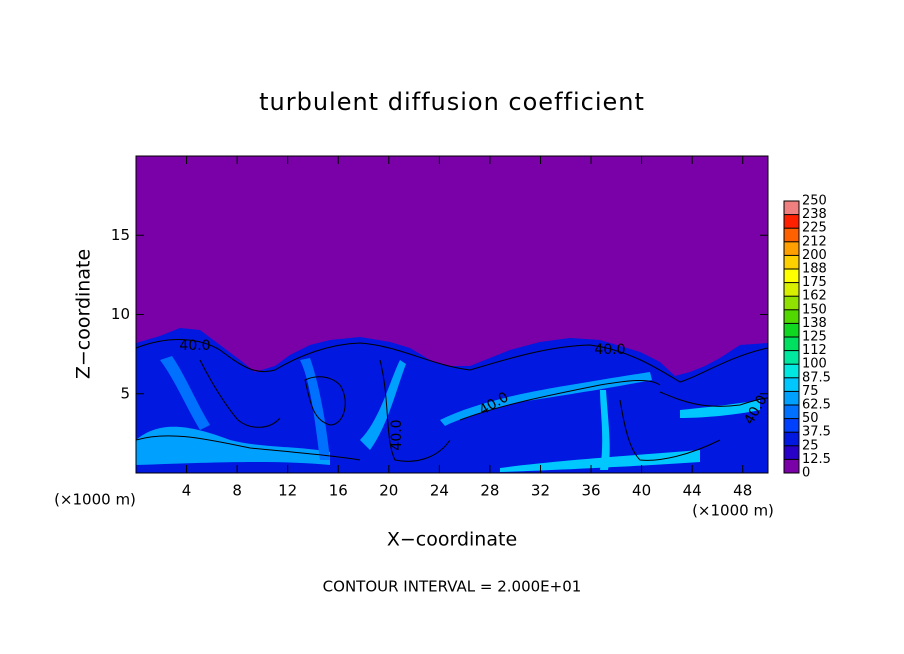 The height and width of the screenshot is (654, 904). Describe the element at coordinates (814, 296) in the screenshot. I see `colorbar-label: 162` at that location.